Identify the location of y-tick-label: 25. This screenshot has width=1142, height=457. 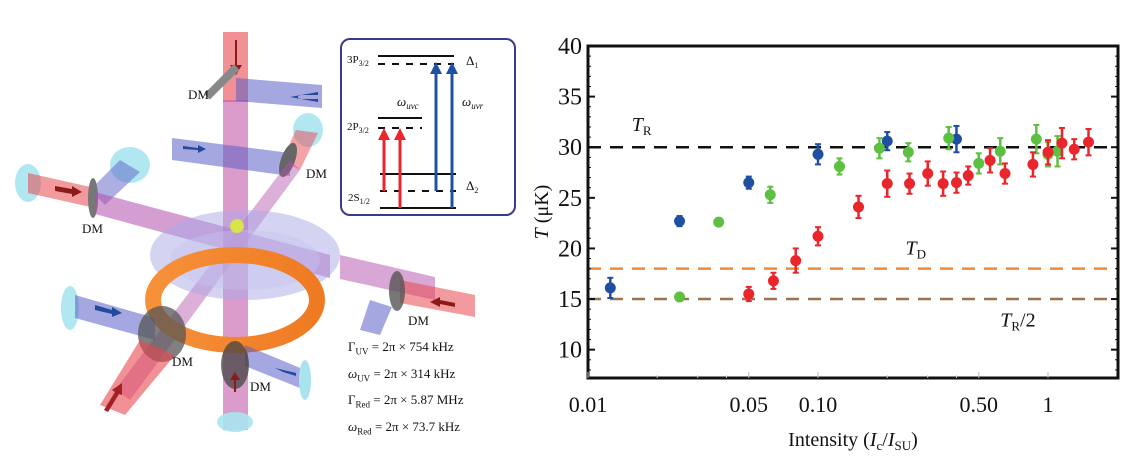
(570, 199).